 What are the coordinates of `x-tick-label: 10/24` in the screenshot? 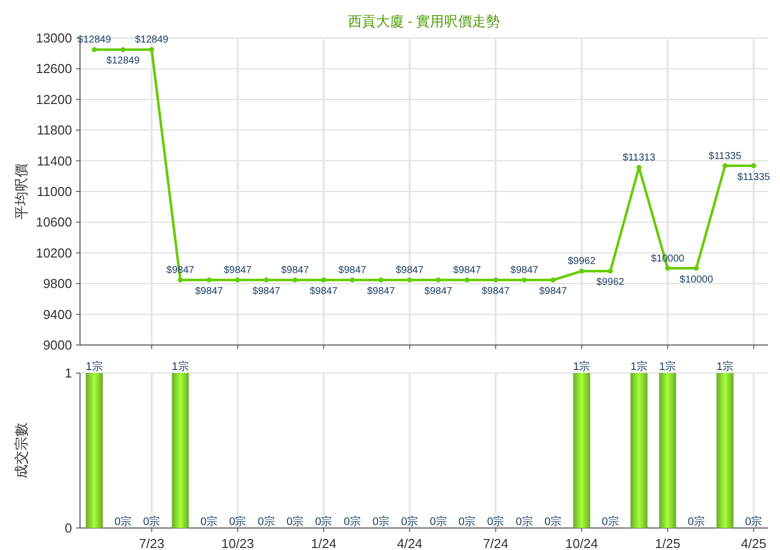 It's located at (581, 543).